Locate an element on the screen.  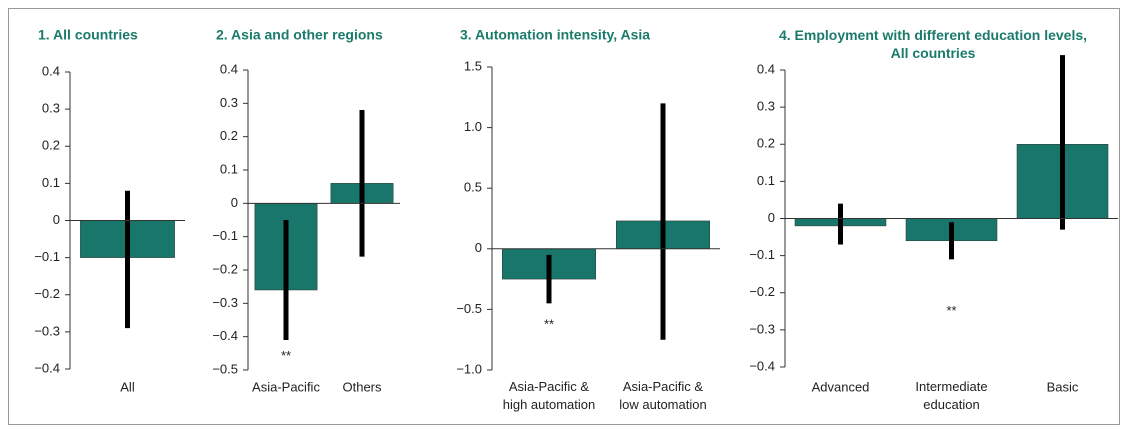
x-tick-label: Intermediate education is located at coordinates (951, 395).